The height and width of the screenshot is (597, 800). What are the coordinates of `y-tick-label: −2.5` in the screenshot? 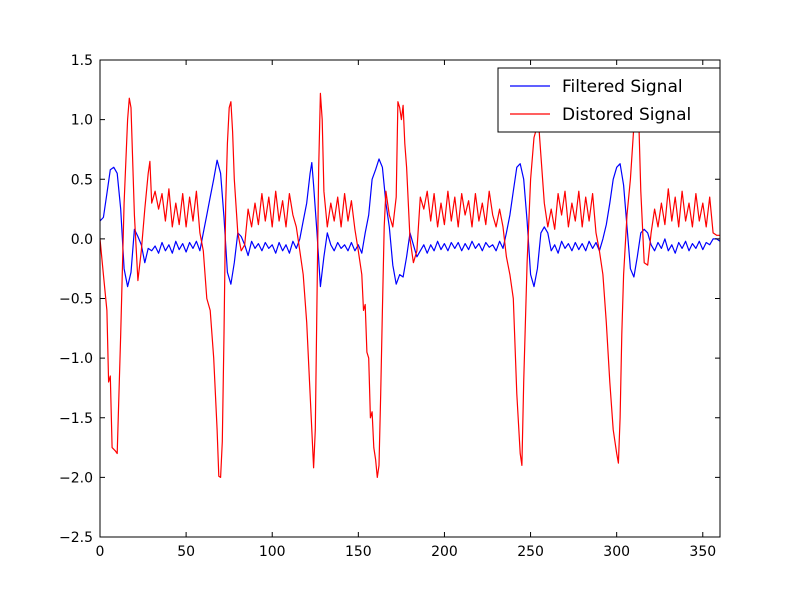 It's located at (76, 538).